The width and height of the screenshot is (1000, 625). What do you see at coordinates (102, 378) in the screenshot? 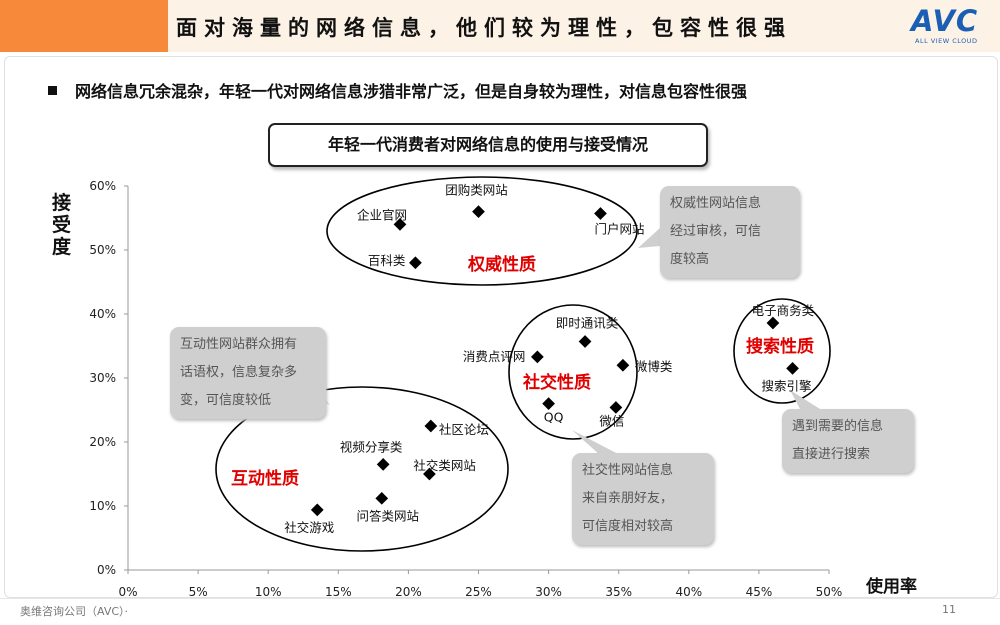
I see `y-tick-label: 30%` at bounding box center [102, 378].